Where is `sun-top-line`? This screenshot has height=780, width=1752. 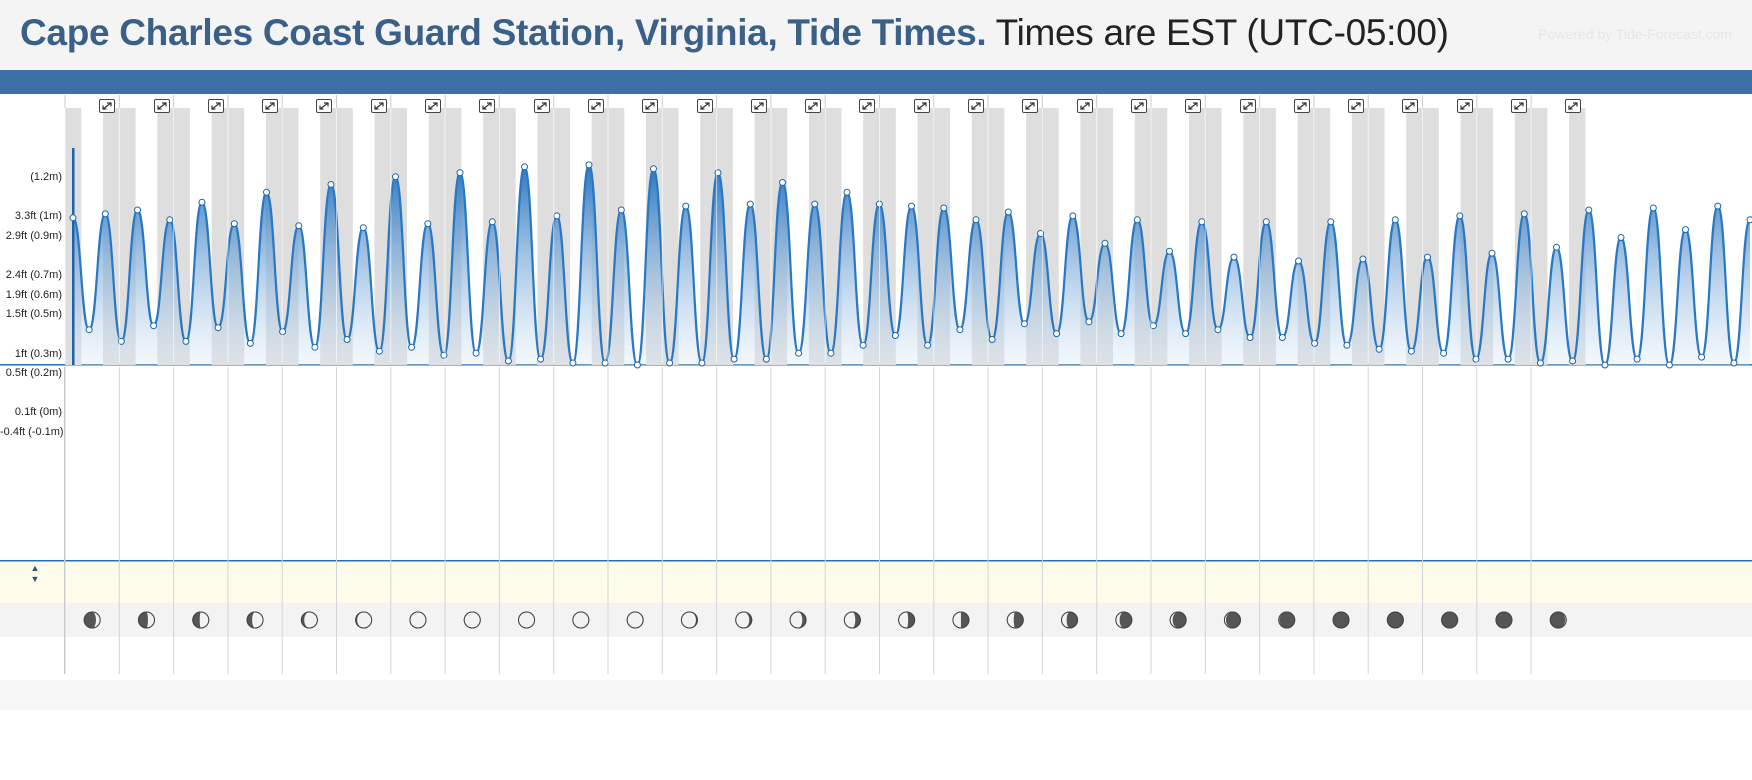
sun-top-line is located at coordinates (876, 561).